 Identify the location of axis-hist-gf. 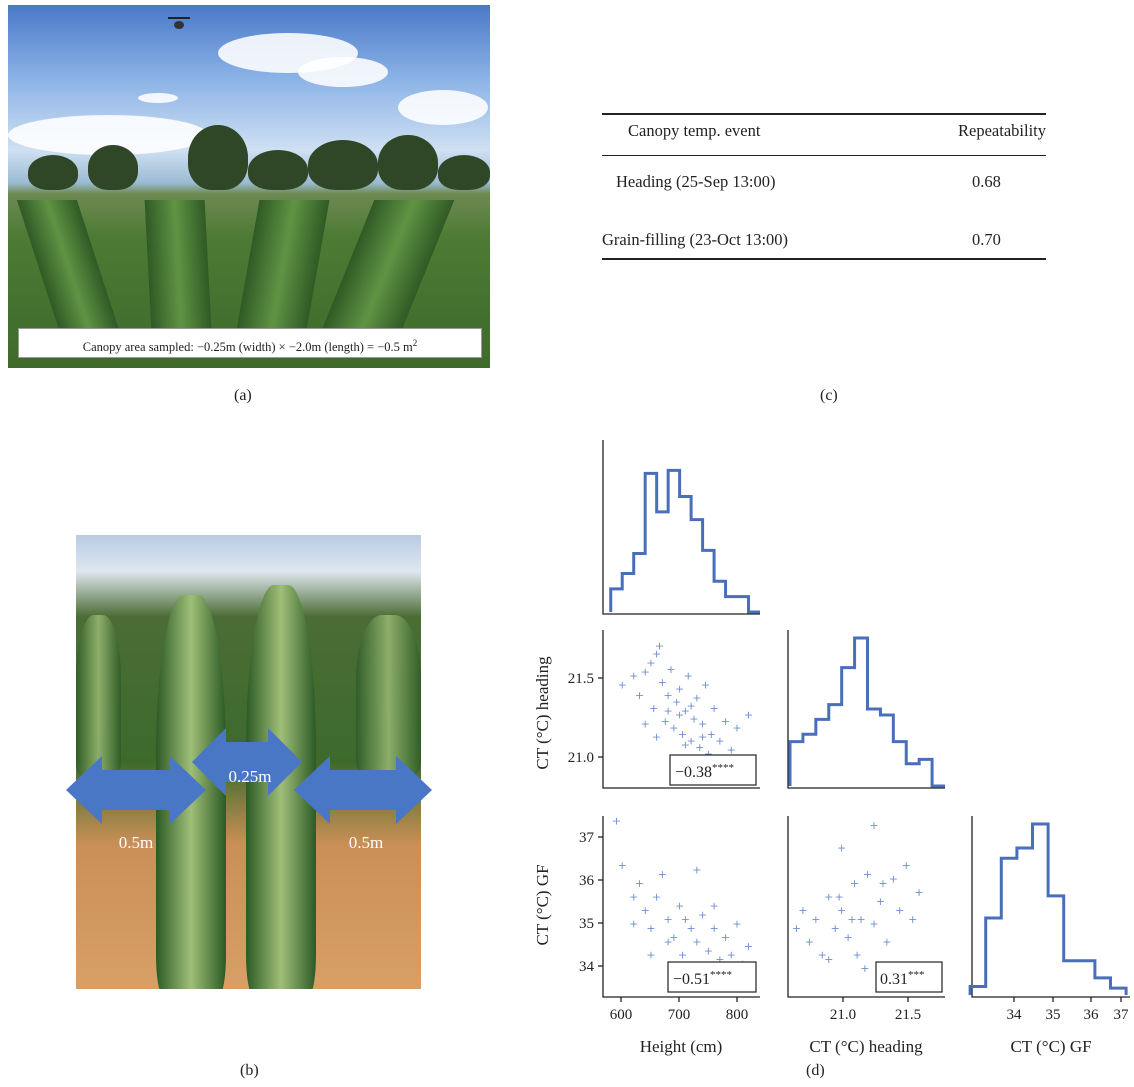
(1050, 907).